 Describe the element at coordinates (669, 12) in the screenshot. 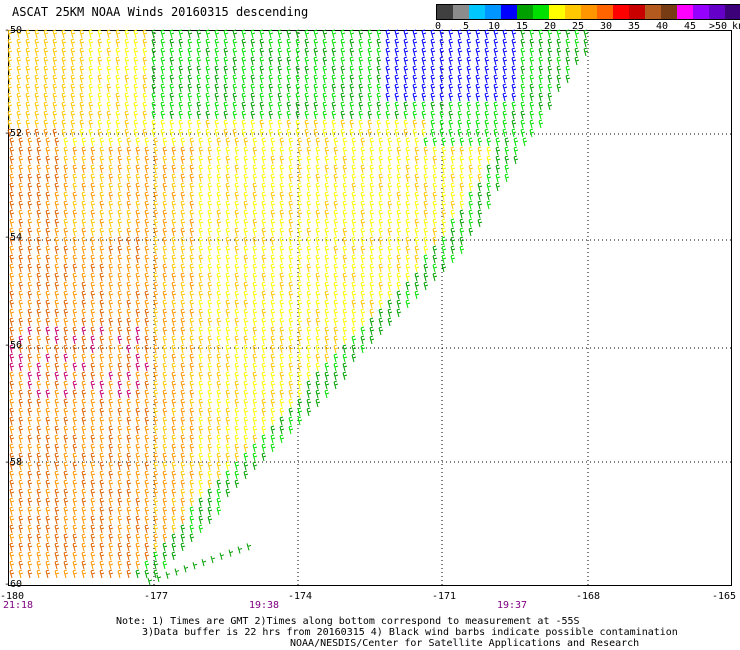

I see `legend-swatch` at that location.